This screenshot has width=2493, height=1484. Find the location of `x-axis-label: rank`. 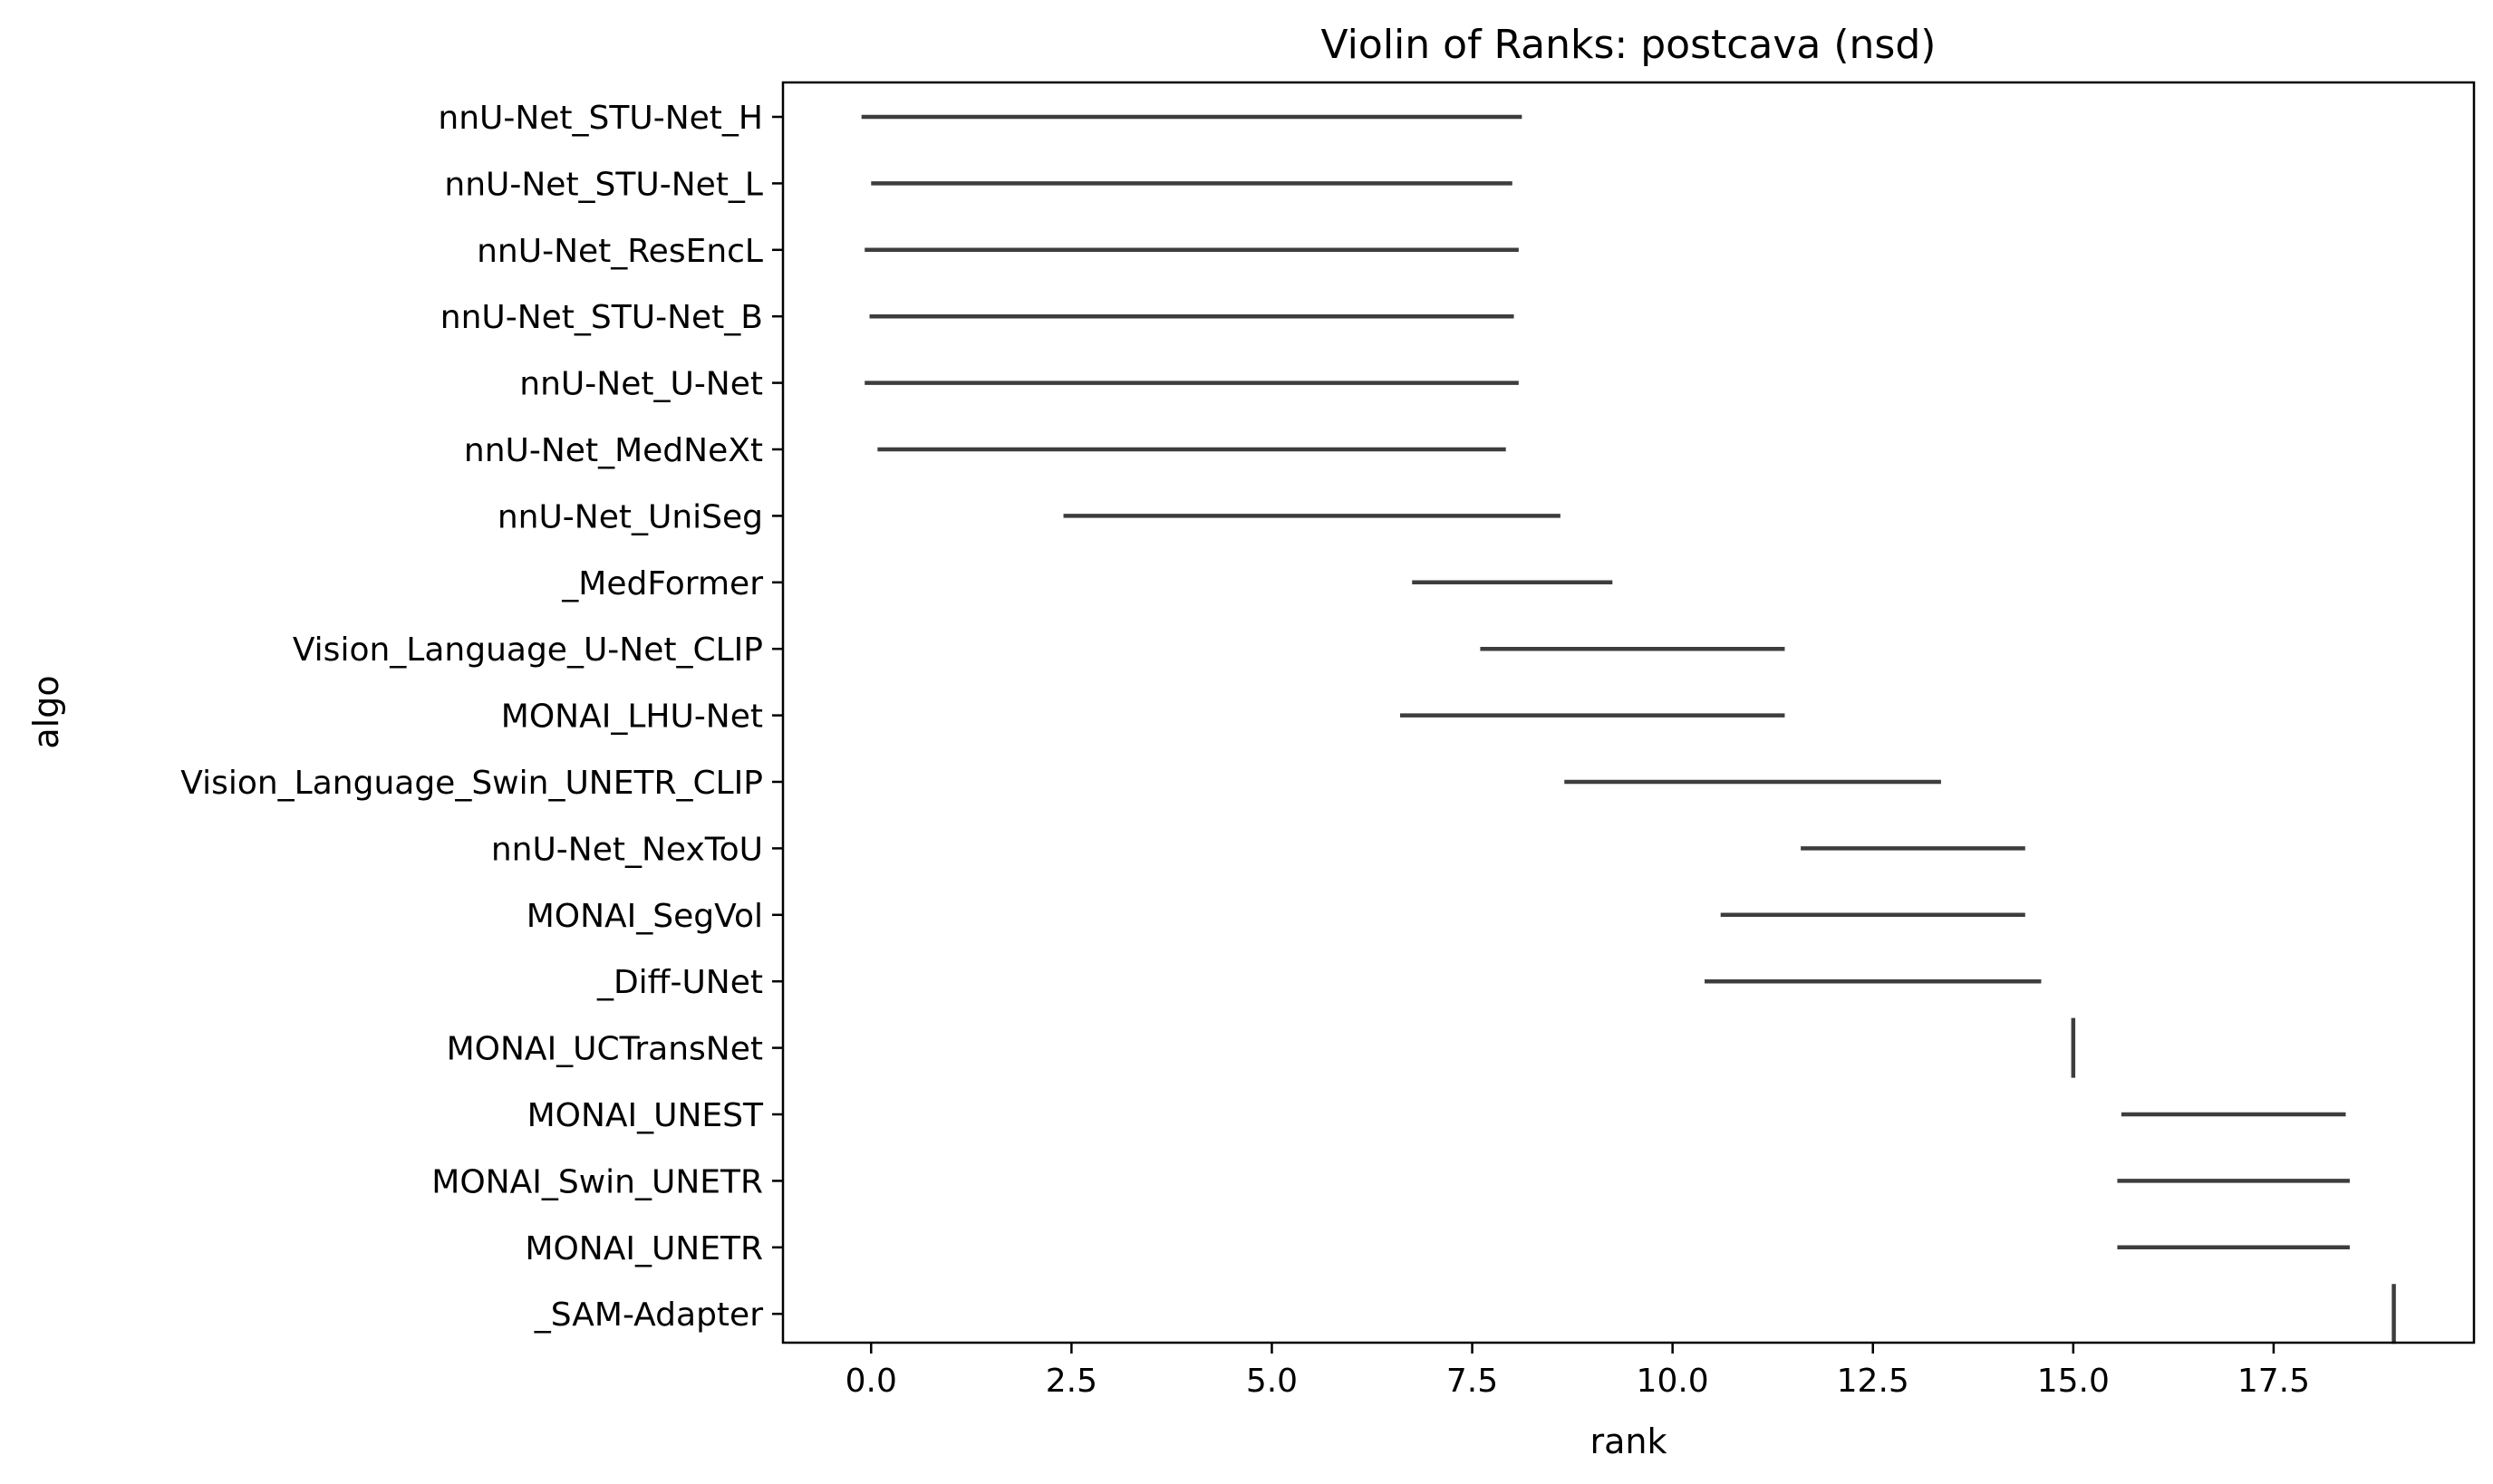

x-axis-label: rank is located at coordinates (1628, 1441).